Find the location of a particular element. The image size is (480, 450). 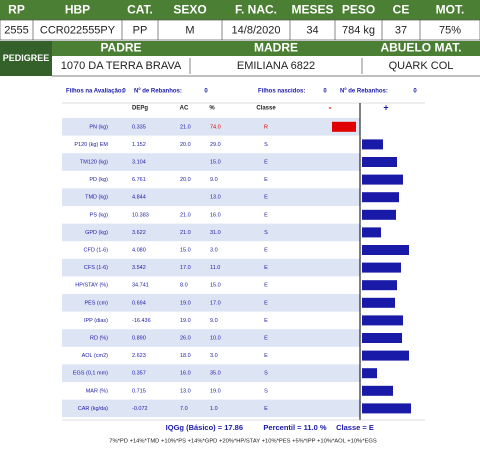

header-label: F. NAC. is located at coordinates (256, 10).